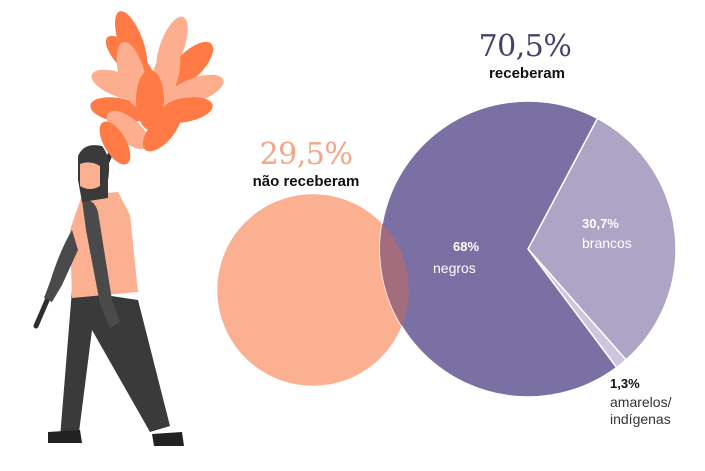  I want to click on slice-brancos-label: brancos, so click(607, 243).